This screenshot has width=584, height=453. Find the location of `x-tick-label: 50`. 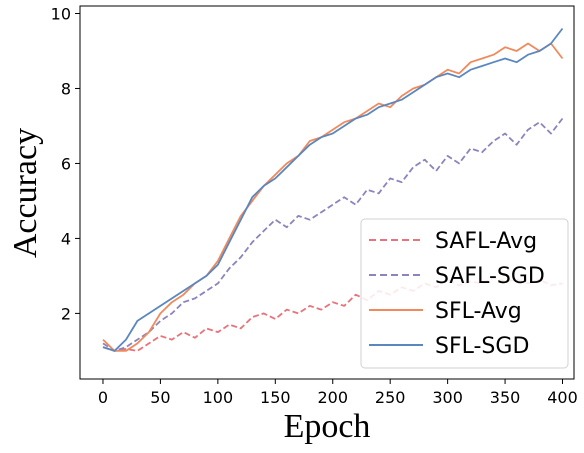

x-tick-label: 50 is located at coordinates (160, 397).